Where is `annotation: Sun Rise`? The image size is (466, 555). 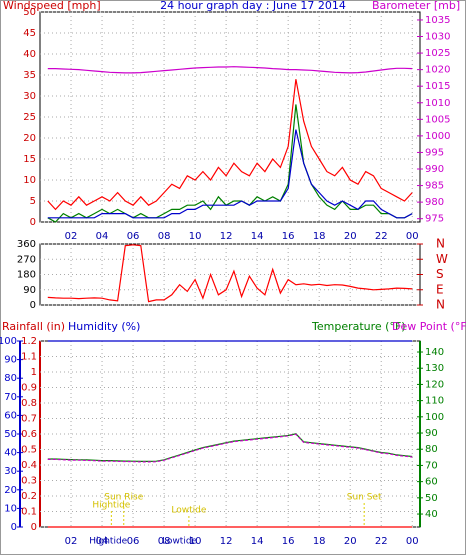 annotation: Sun Rise is located at coordinates (123, 498).